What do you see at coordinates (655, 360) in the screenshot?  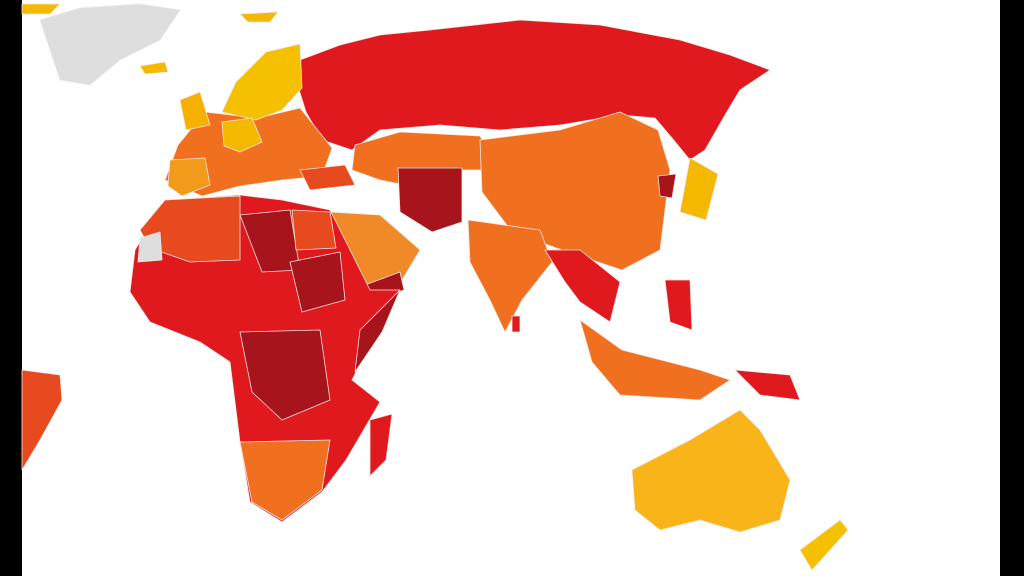 I see `indonesia` at bounding box center [655, 360].